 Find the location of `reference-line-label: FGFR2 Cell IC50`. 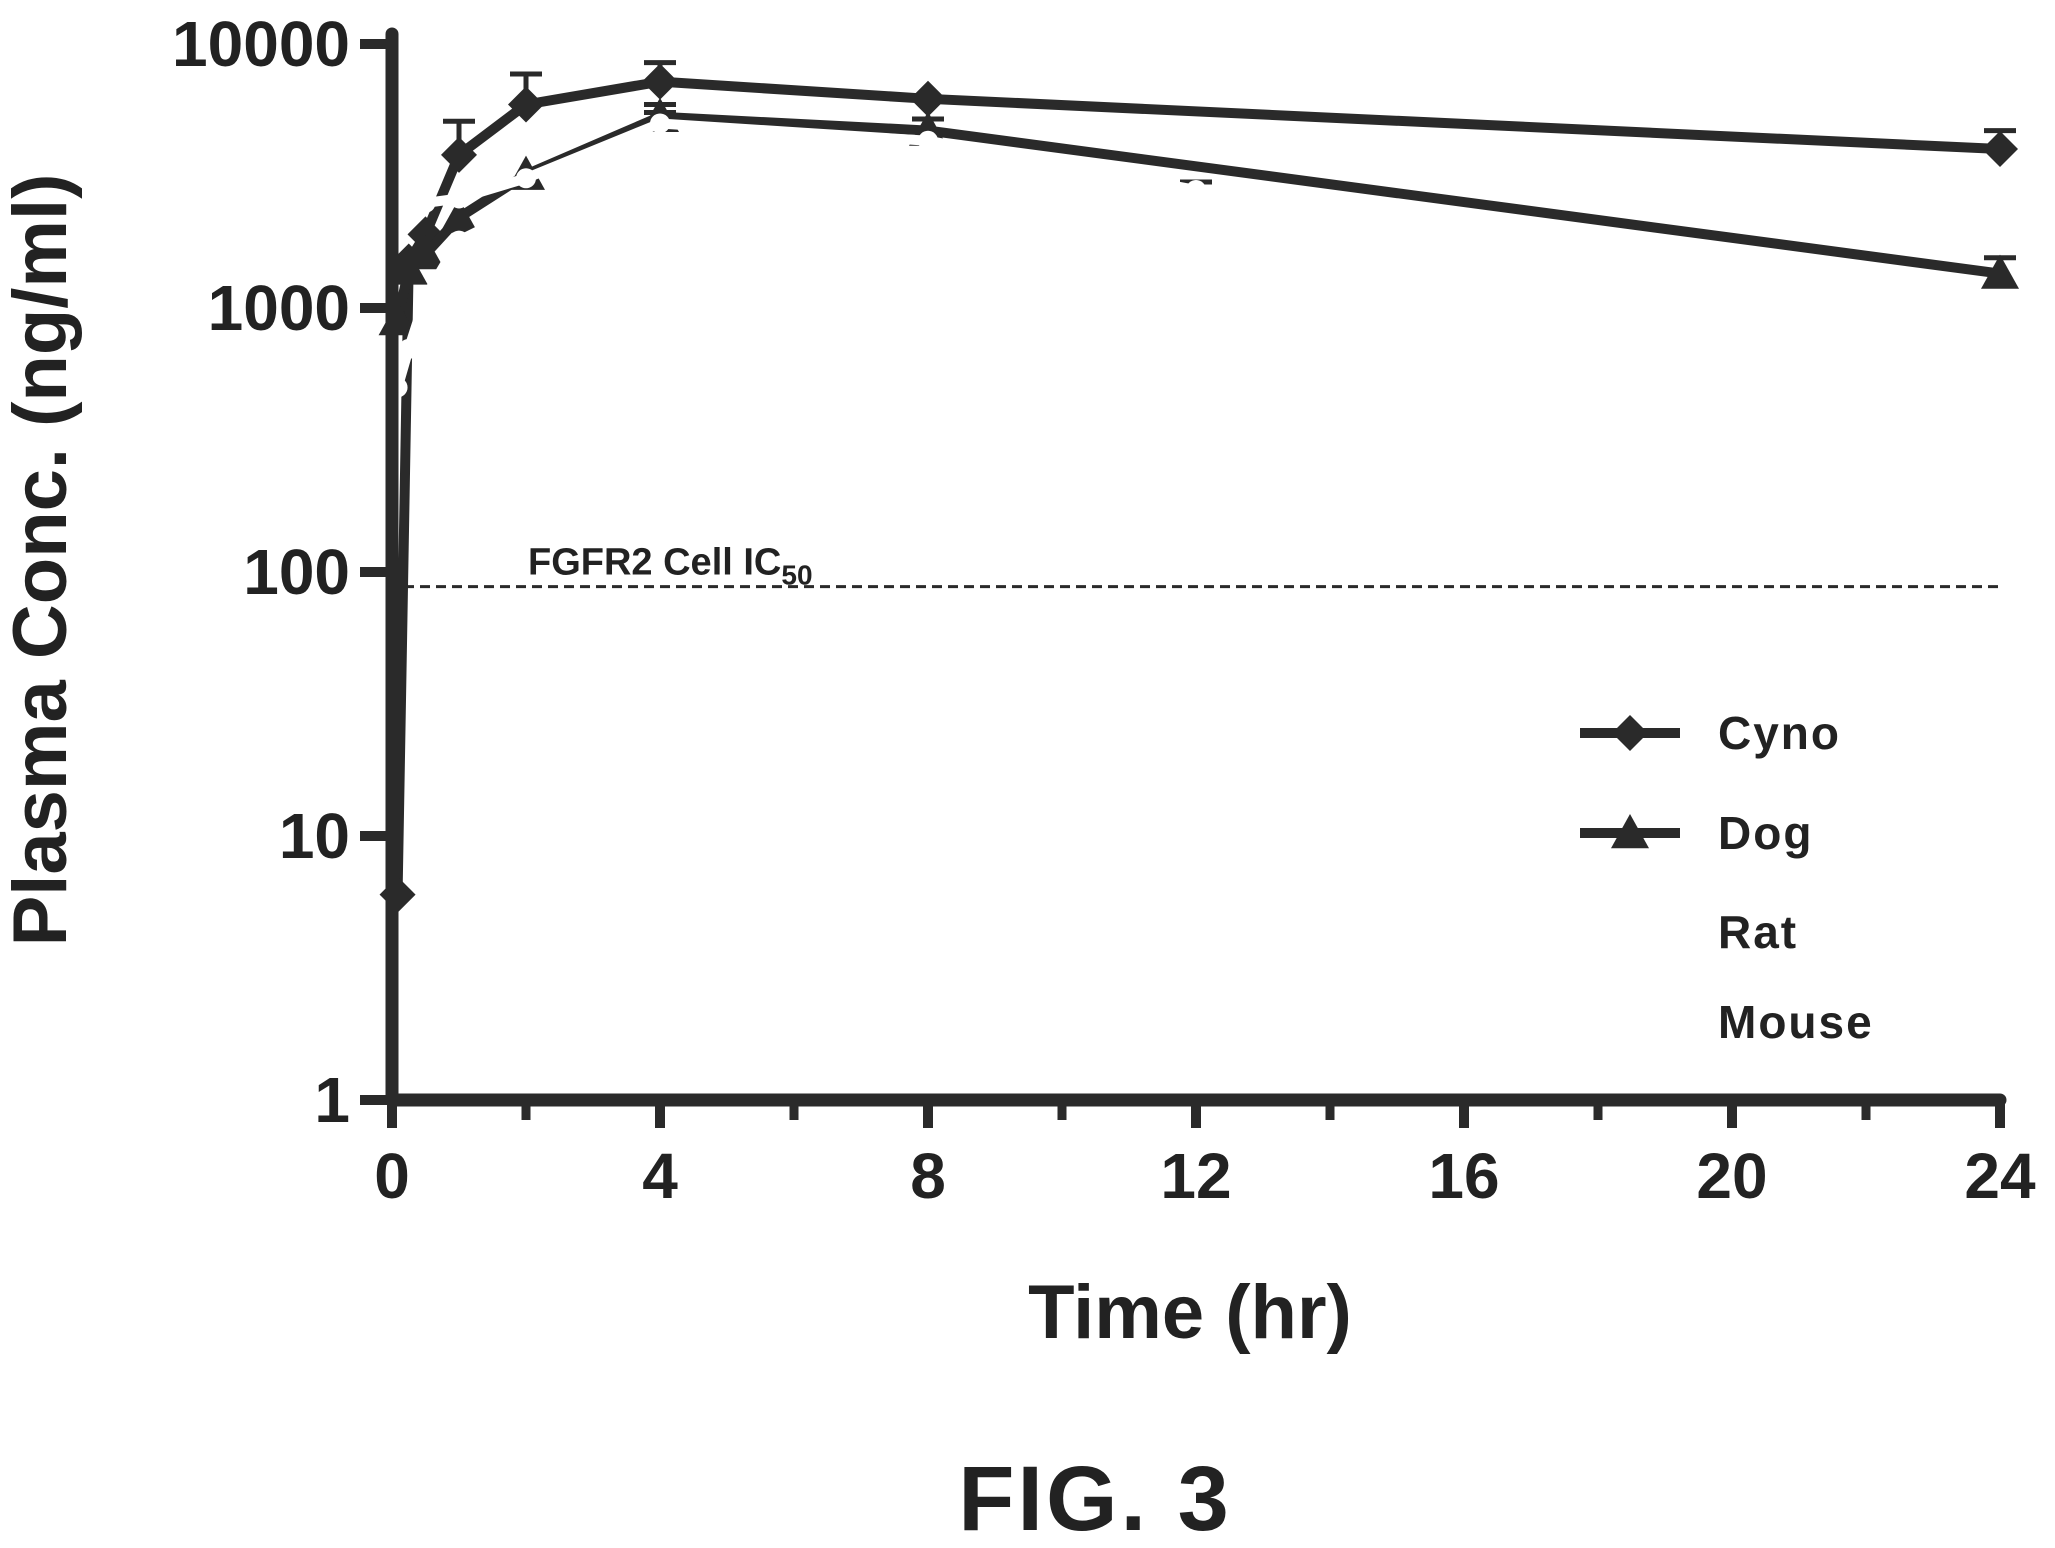

reference-line-label: FGFR2 Cell IC50 is located at coordinates (670, 566).